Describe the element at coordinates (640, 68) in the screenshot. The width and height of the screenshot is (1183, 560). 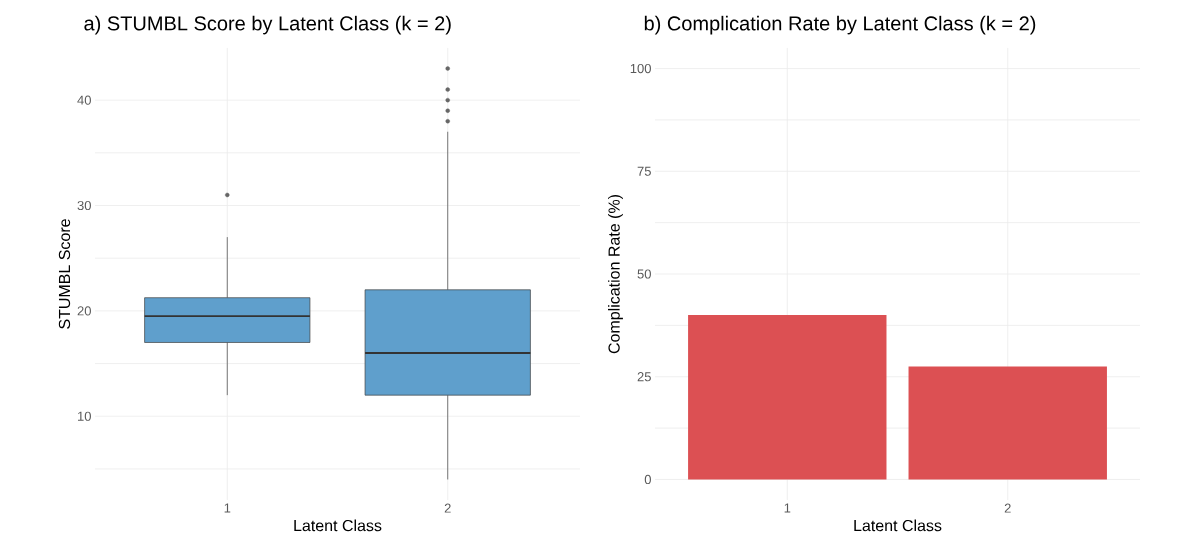
I see `y-tick-label: 100` at that location.